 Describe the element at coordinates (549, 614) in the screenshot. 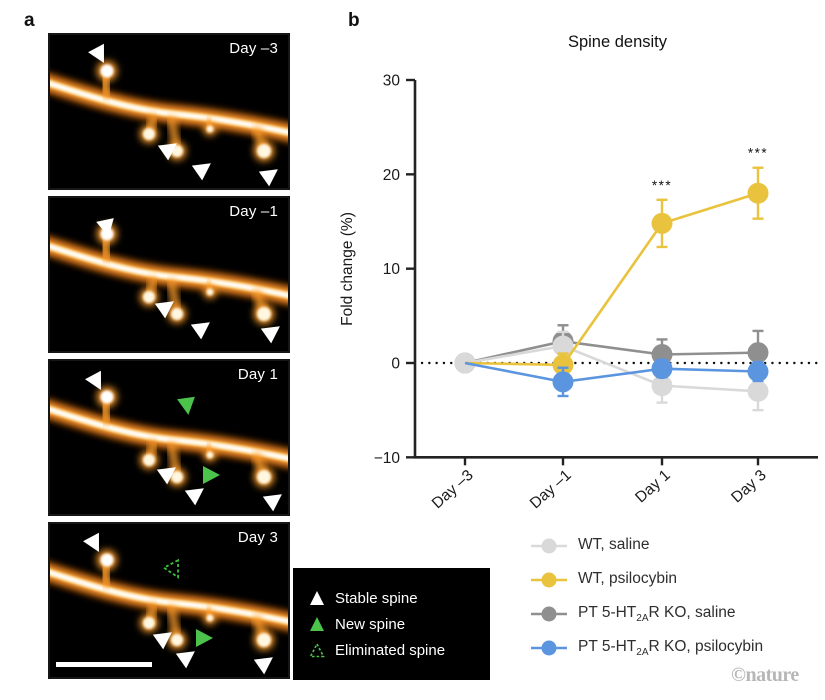

I see `ko-saline-marker-icon` at that location.